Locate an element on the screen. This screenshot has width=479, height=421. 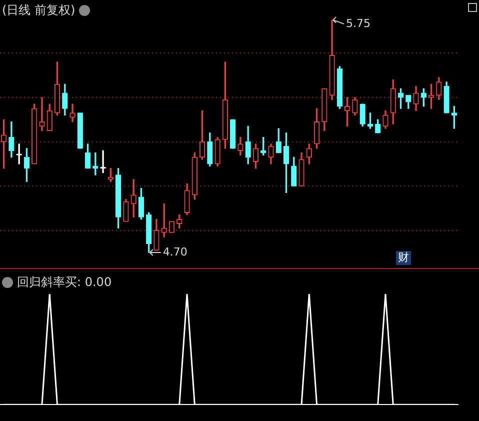
chart-title: (日线 前复权) is located at coordinates (39, 10).